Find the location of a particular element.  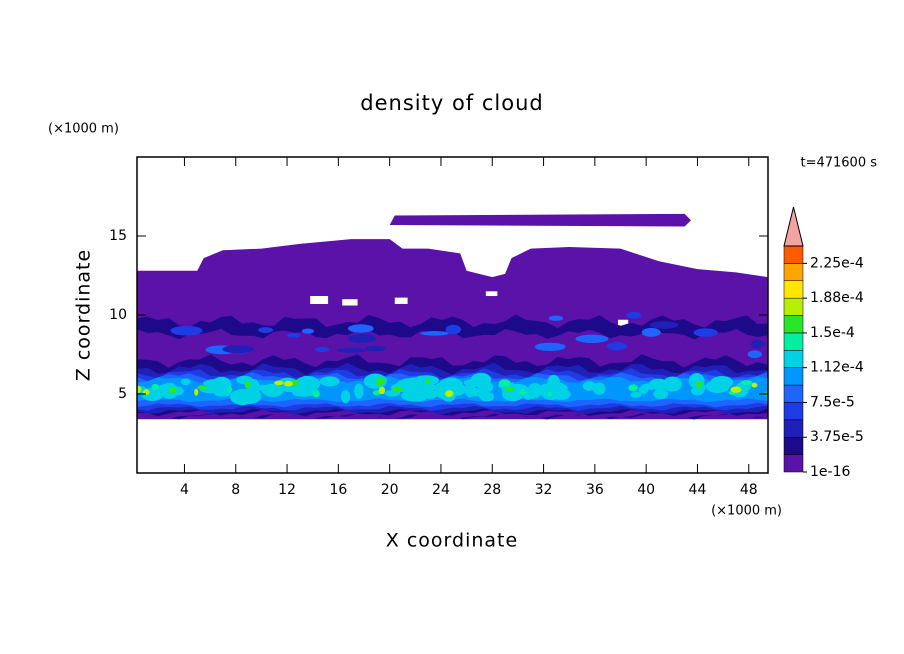

y-axis-label: Z coordinate is located at coordinates (84, 315).